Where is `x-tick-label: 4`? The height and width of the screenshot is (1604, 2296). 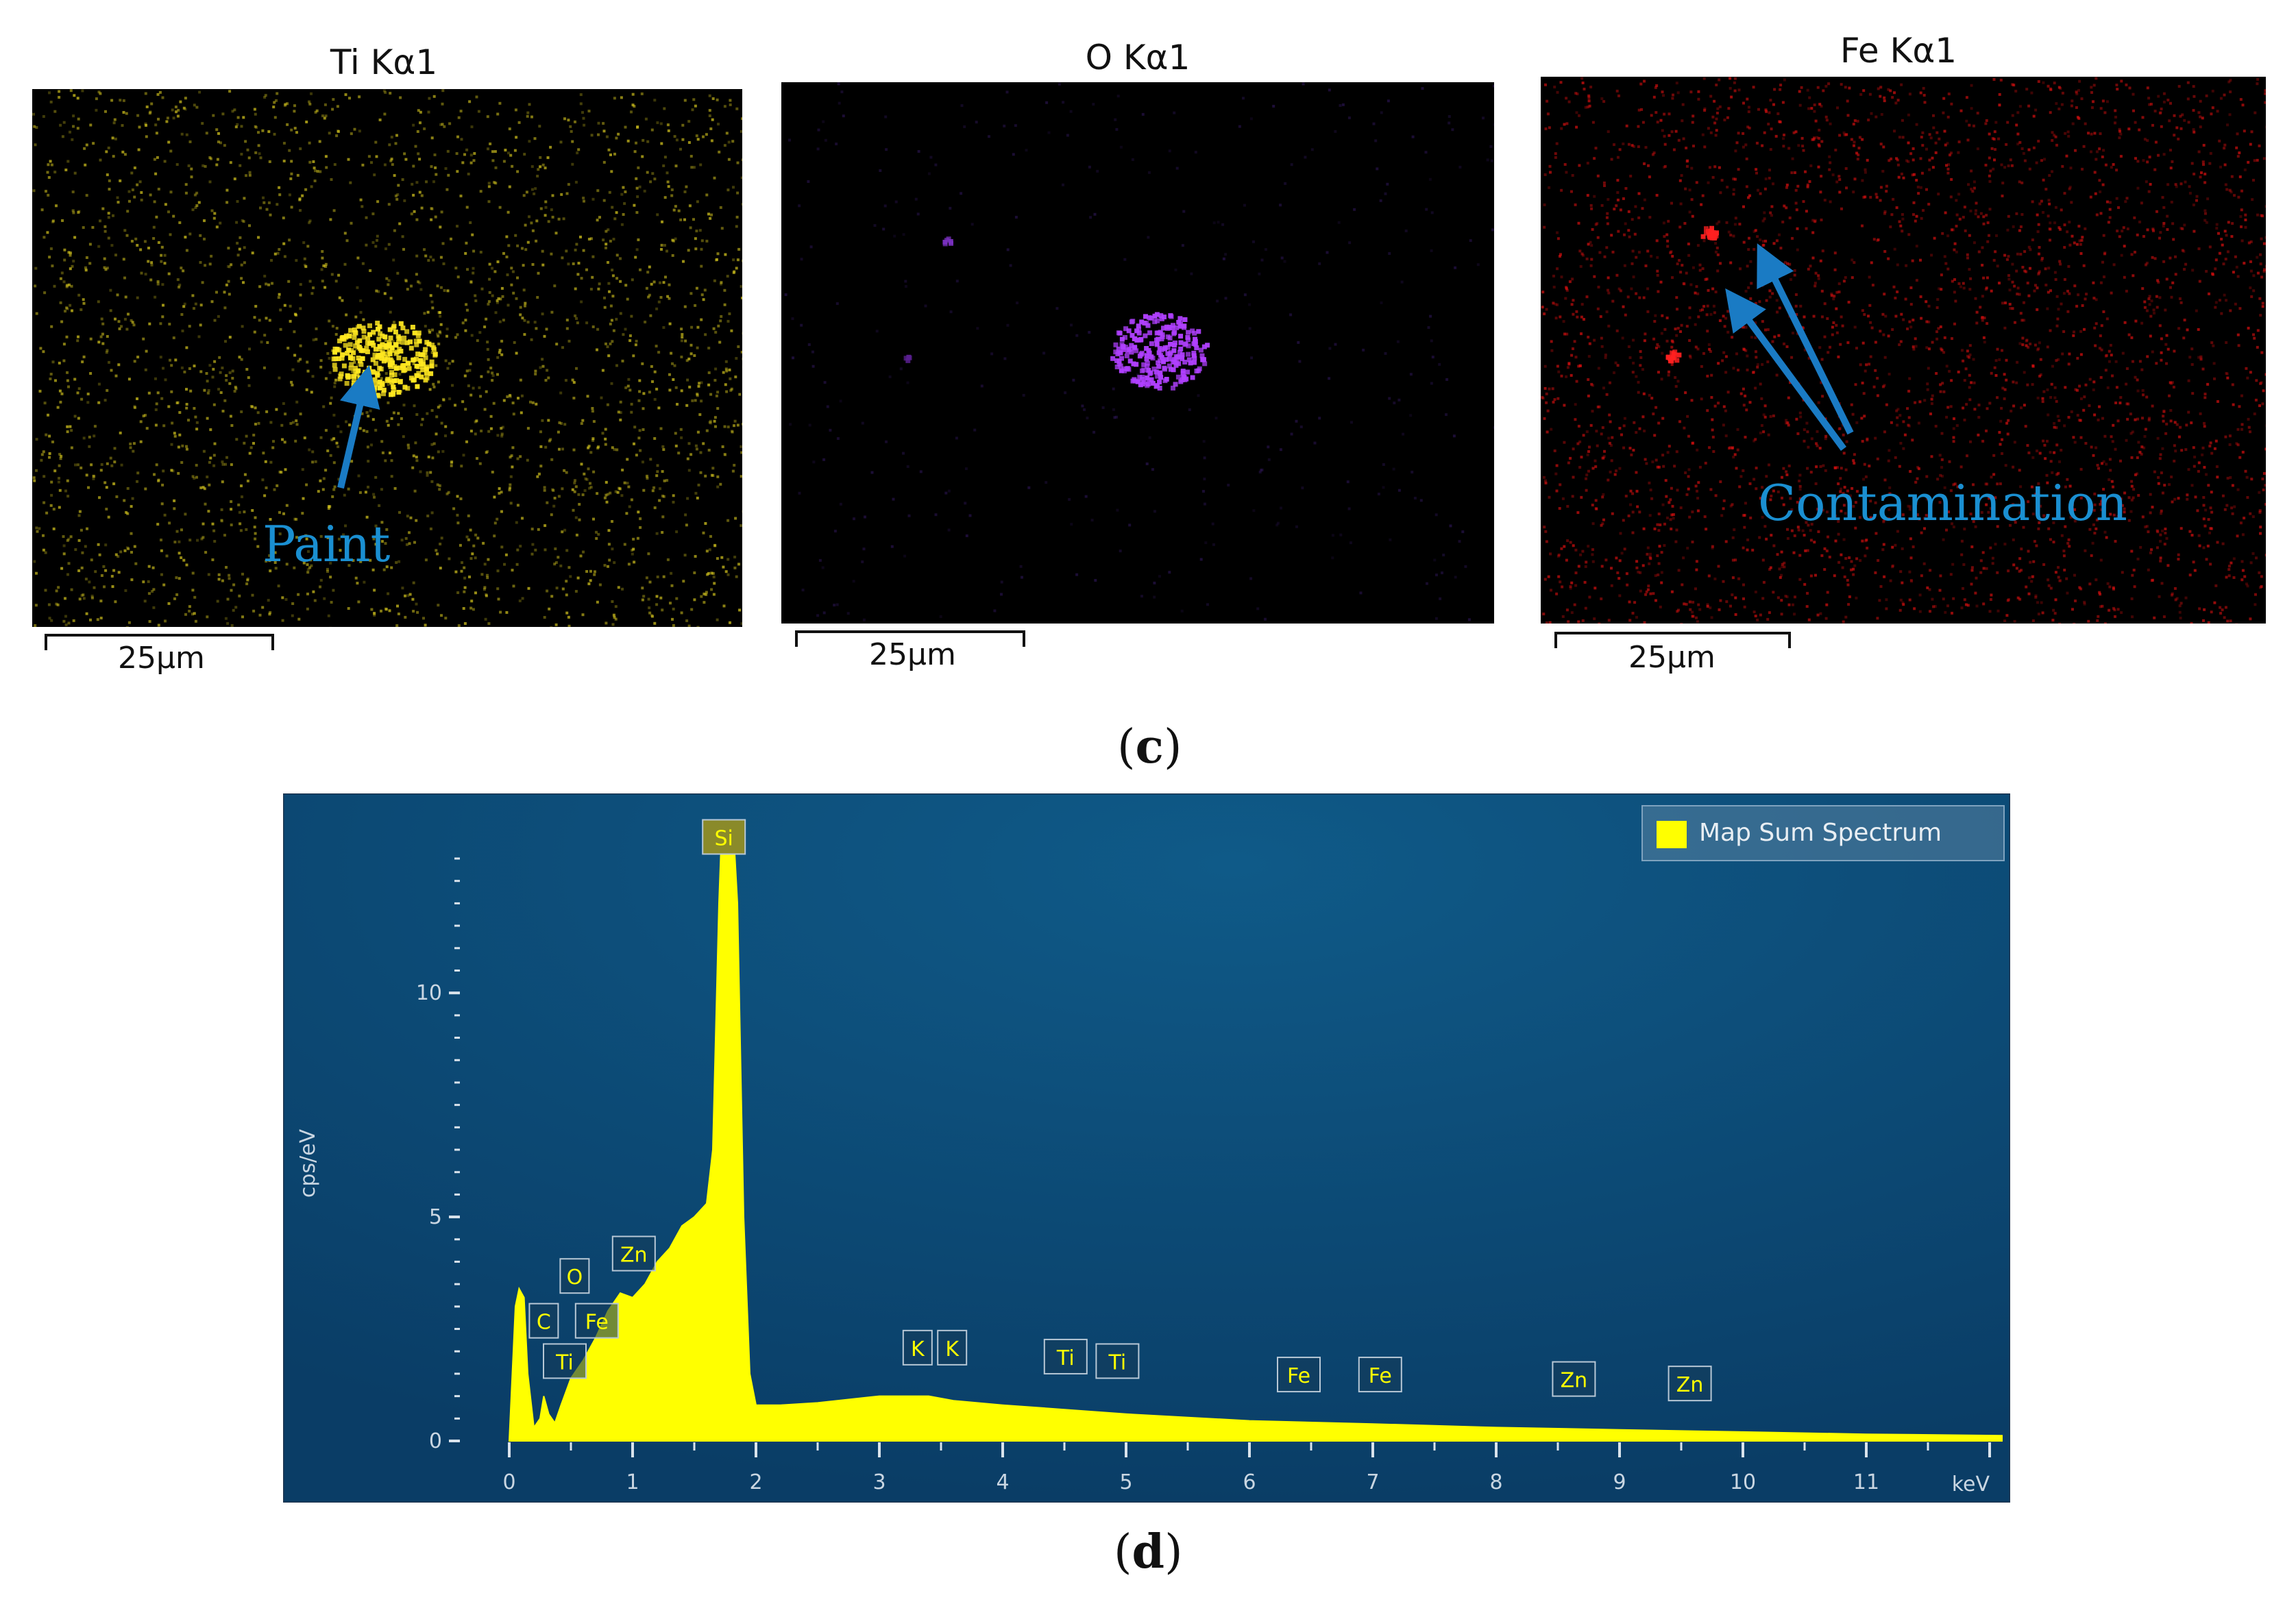
x-tick-label: 4 is located at coordinates (1002, 1482).